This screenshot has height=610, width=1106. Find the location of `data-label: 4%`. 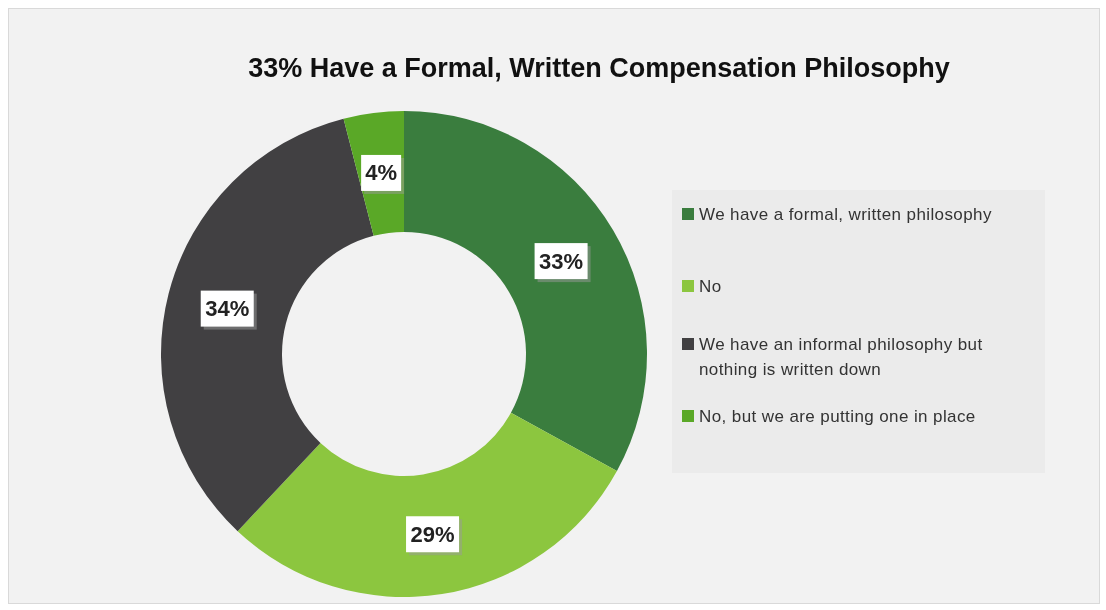

data-label: 4% is located at coordinates (381, 173).